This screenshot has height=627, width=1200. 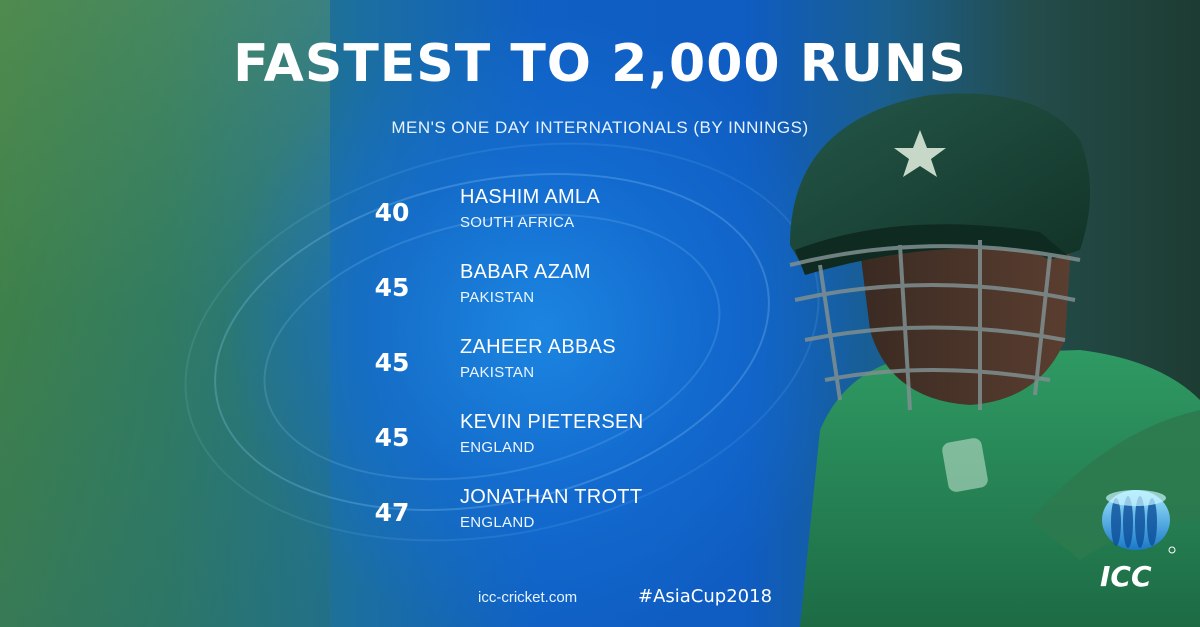 What do you see at coordinates (530, 197) in the screenshot?
I see `player-name: HASHIM AMLA` at bounding box center [530, 197].